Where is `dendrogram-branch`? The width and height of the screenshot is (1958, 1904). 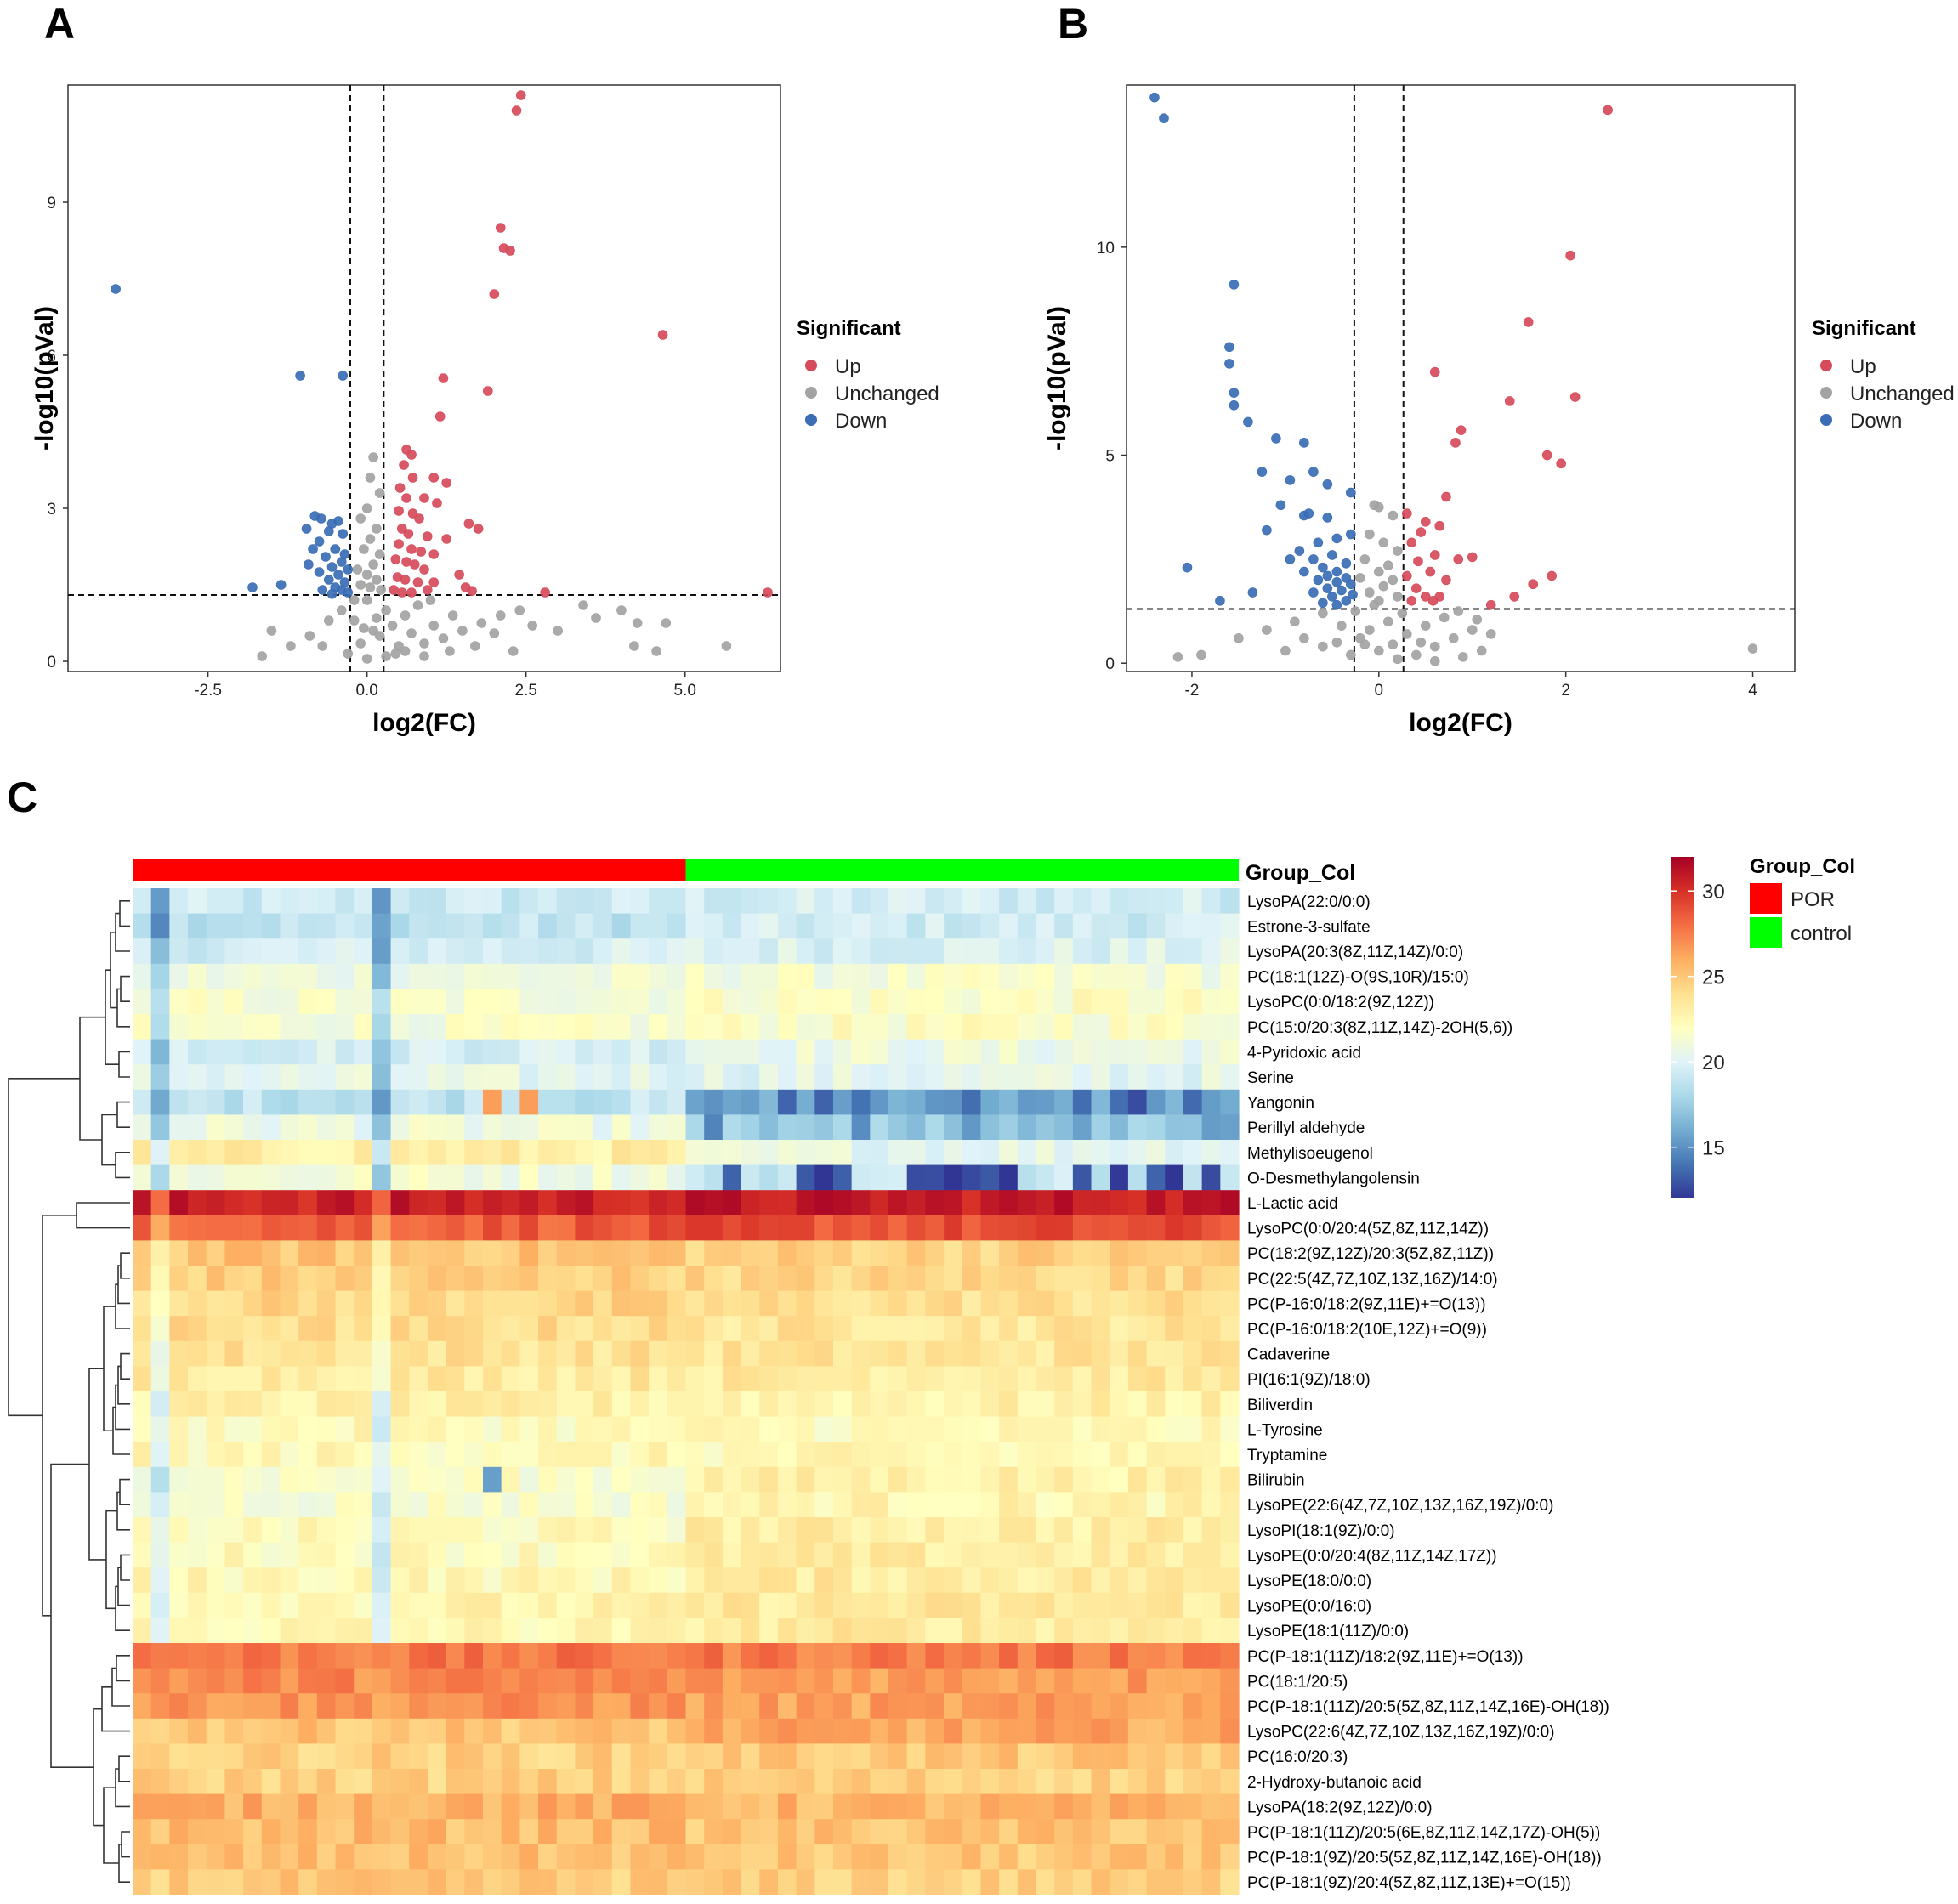 dendrogram-branch is located at coordinates (124, 913).